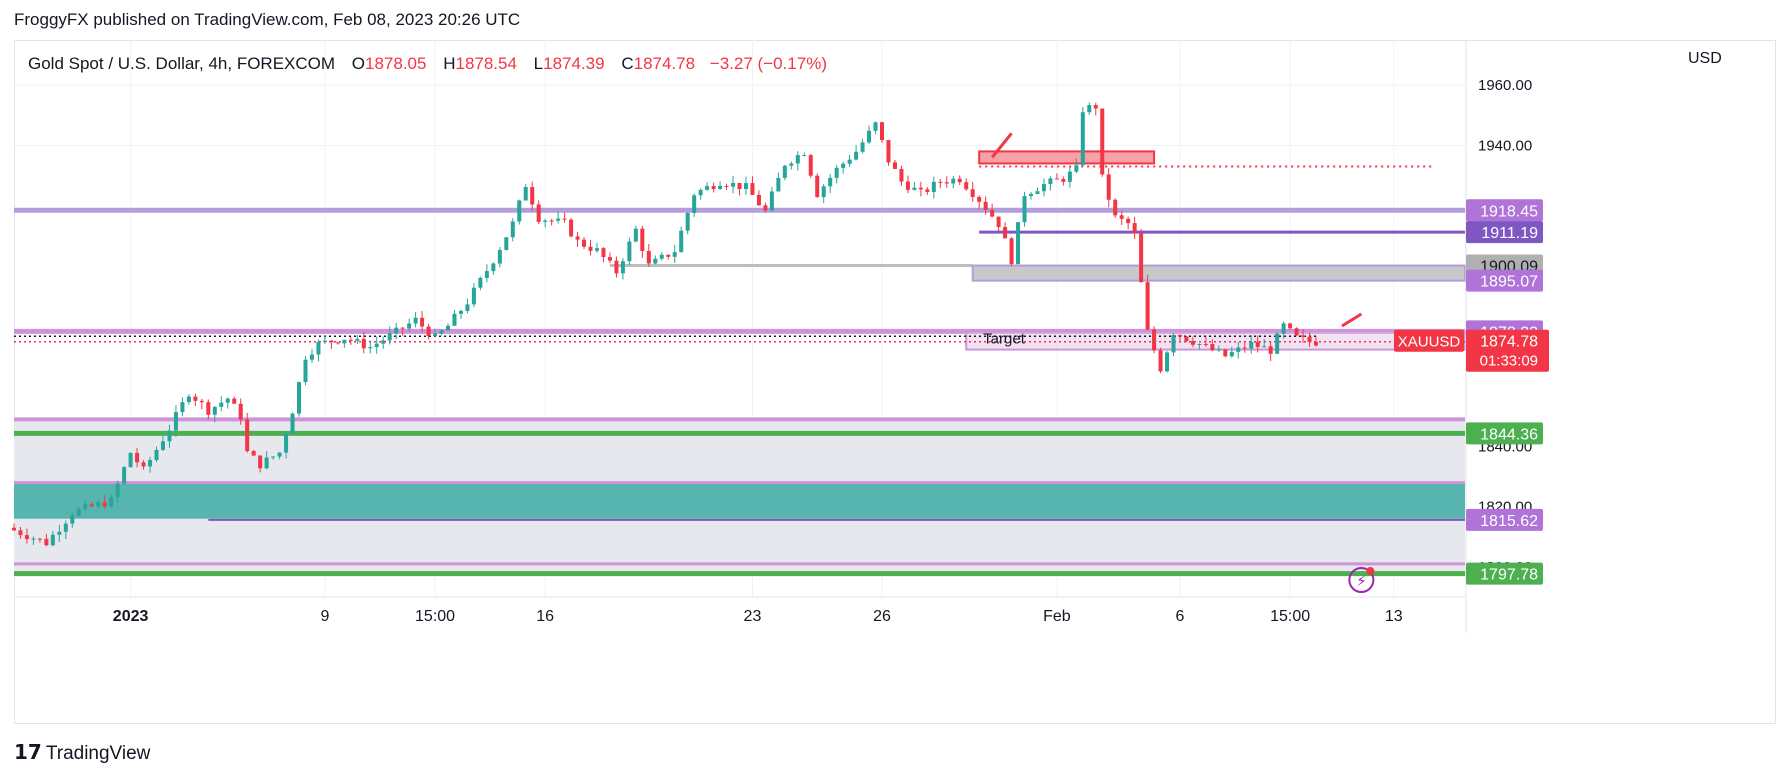  I want to click on close-value: 1874.78, so click(664, 63).